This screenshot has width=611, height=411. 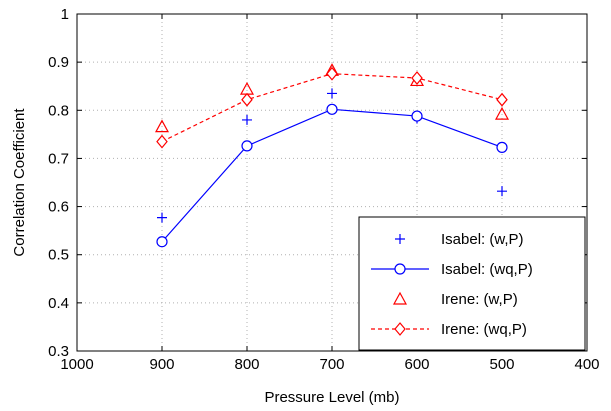 I want to click on y-tick-label: 0.3, so click(x=58, y=351).